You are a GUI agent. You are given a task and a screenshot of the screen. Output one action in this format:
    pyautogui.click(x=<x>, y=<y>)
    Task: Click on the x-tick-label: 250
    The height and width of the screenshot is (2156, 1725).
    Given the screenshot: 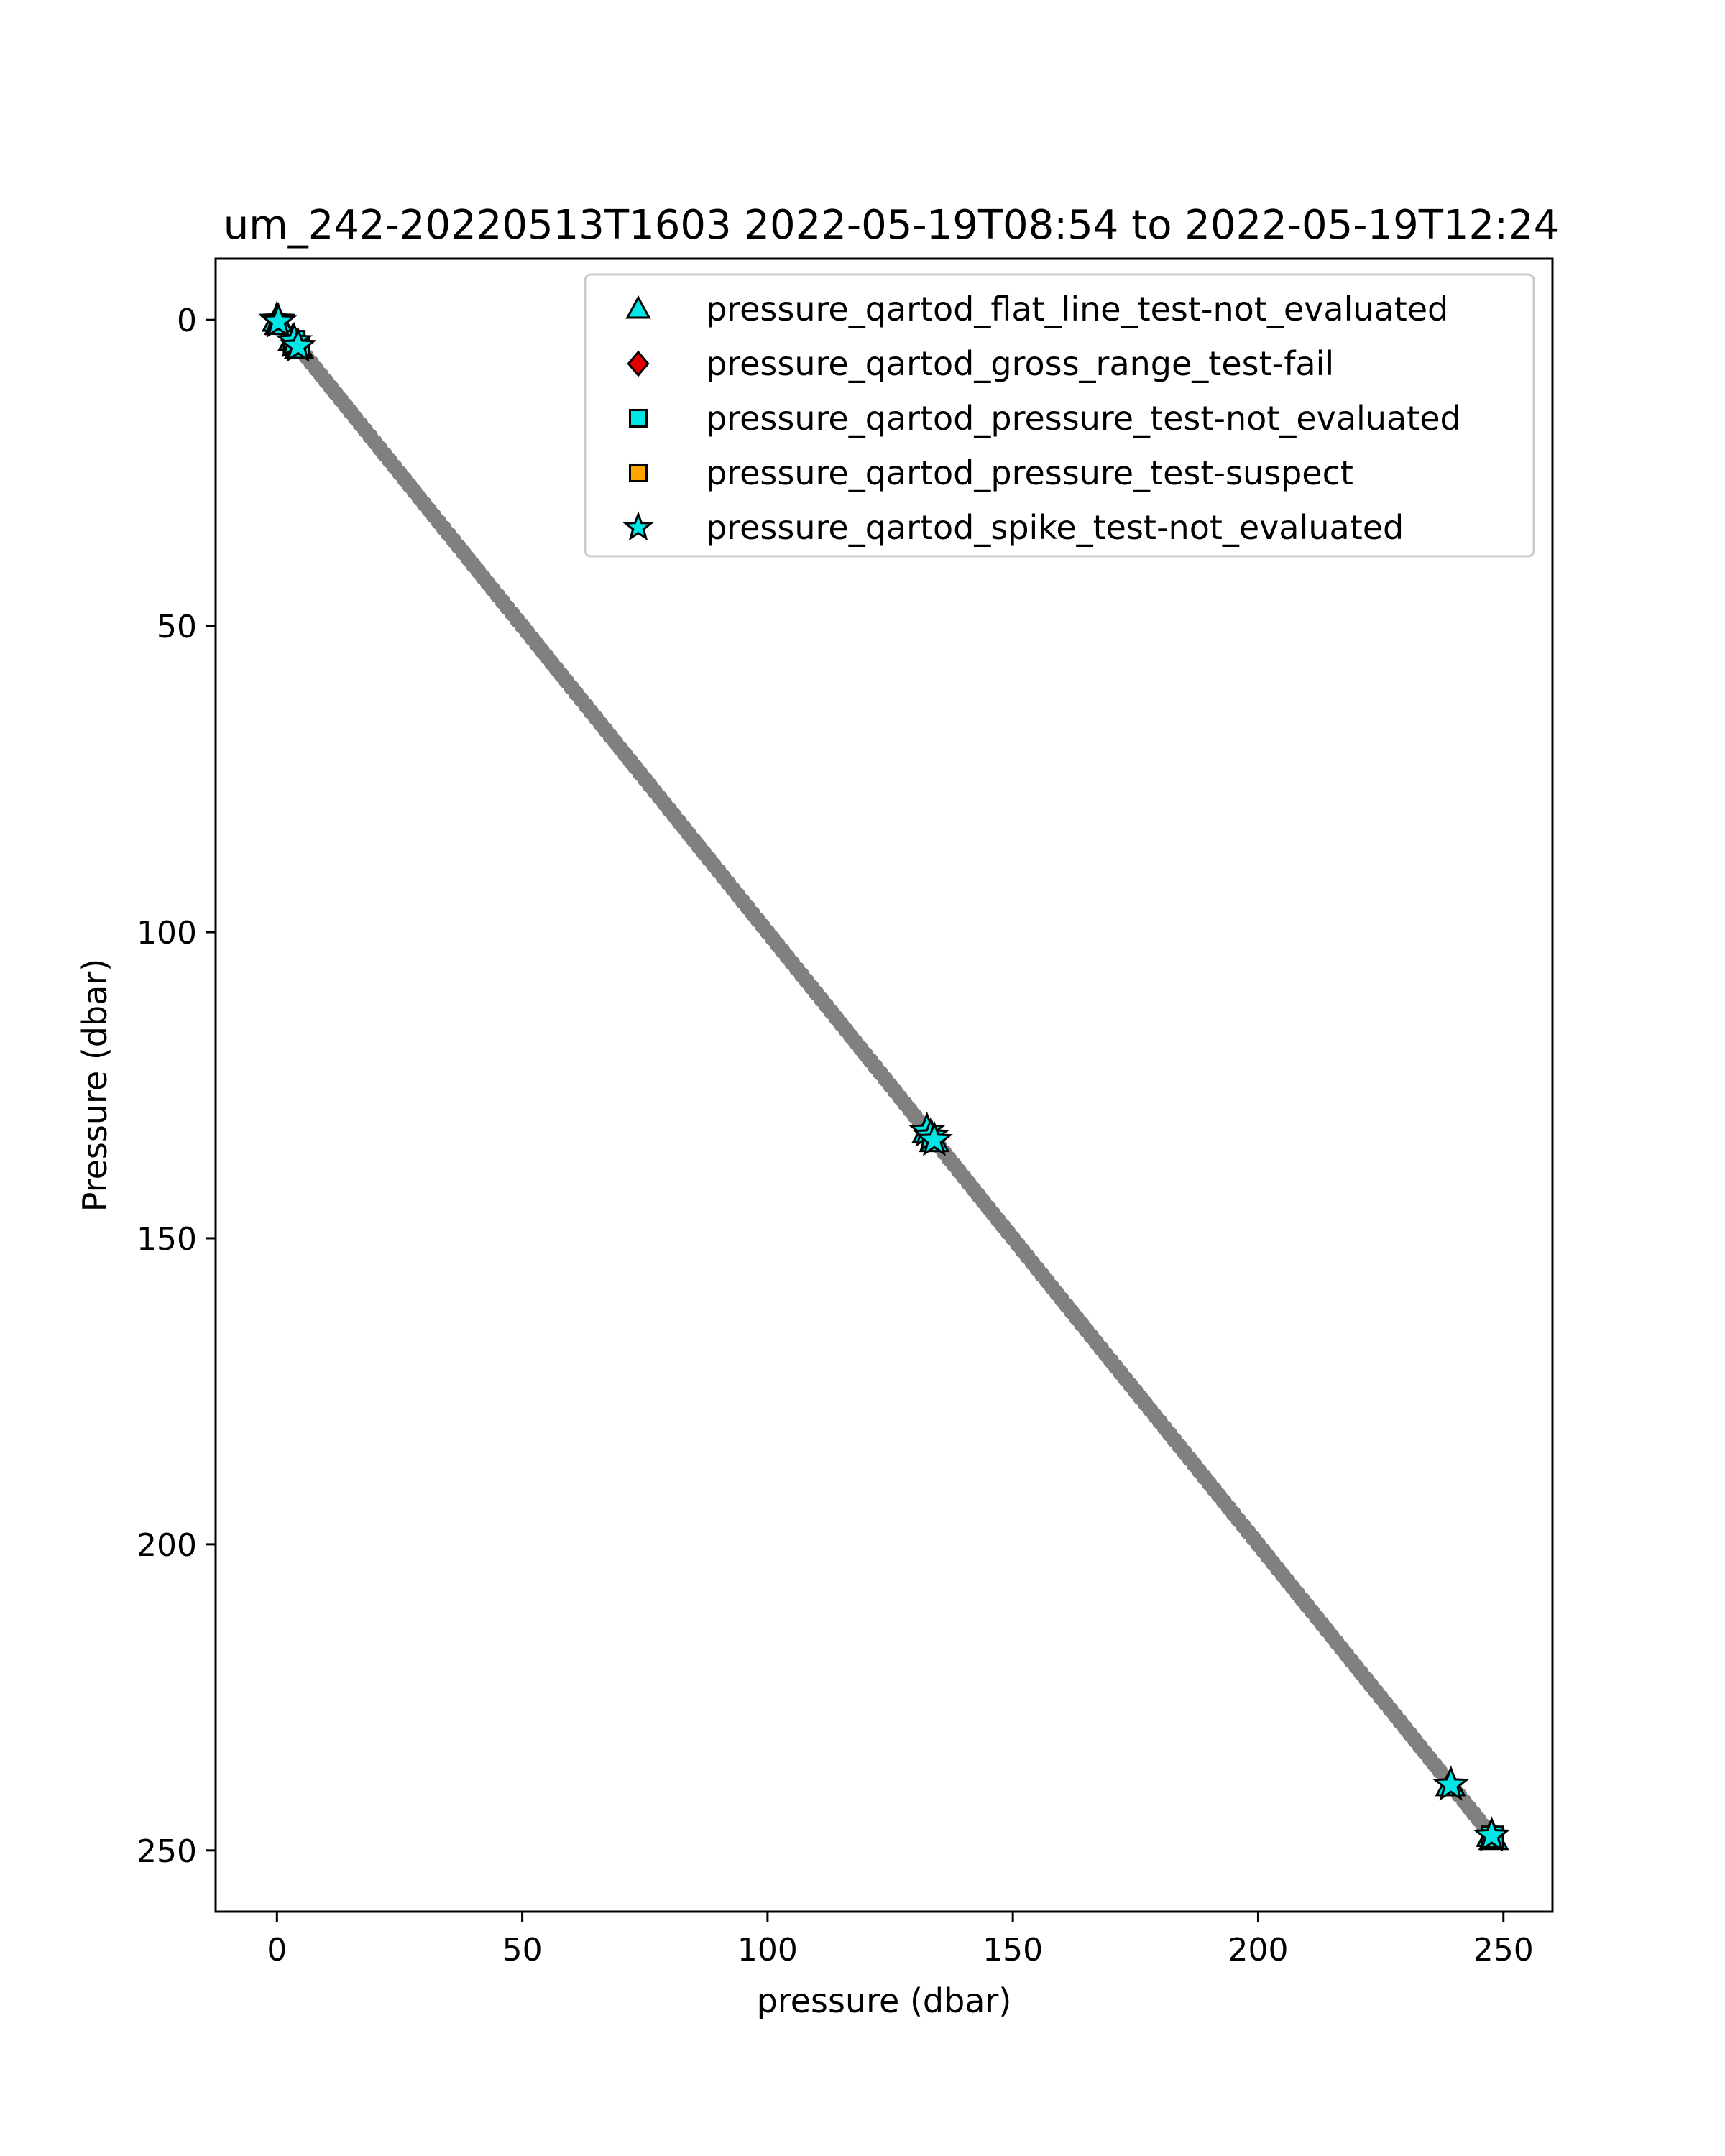 What is the action you would take?
    pyautogui.click(x=1503, y=1950)
    